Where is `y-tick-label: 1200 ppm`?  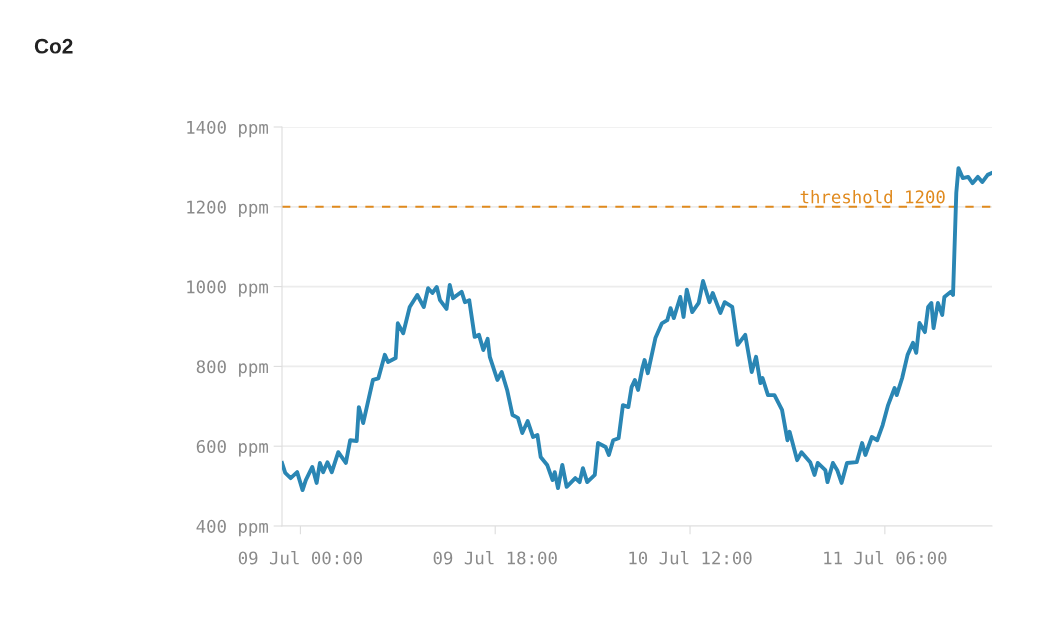
y-tick-label: 1200 ppm is located at coordinates (227, 209).